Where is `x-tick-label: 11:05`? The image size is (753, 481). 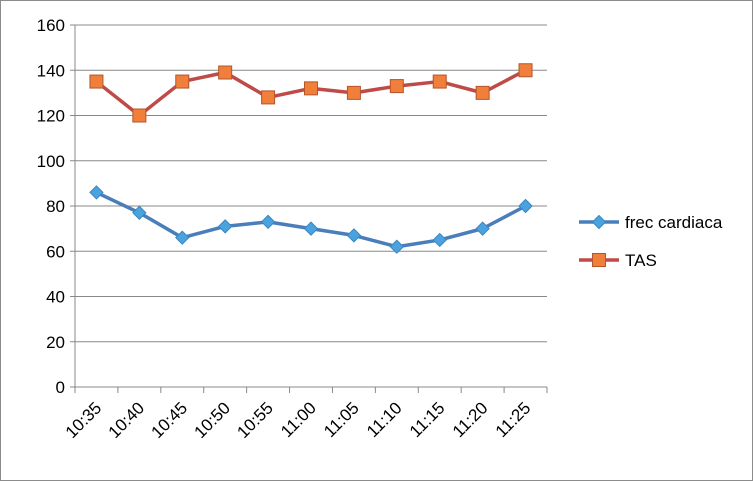
x-tick-label: 11:05 is located at coordinates (341, 419).